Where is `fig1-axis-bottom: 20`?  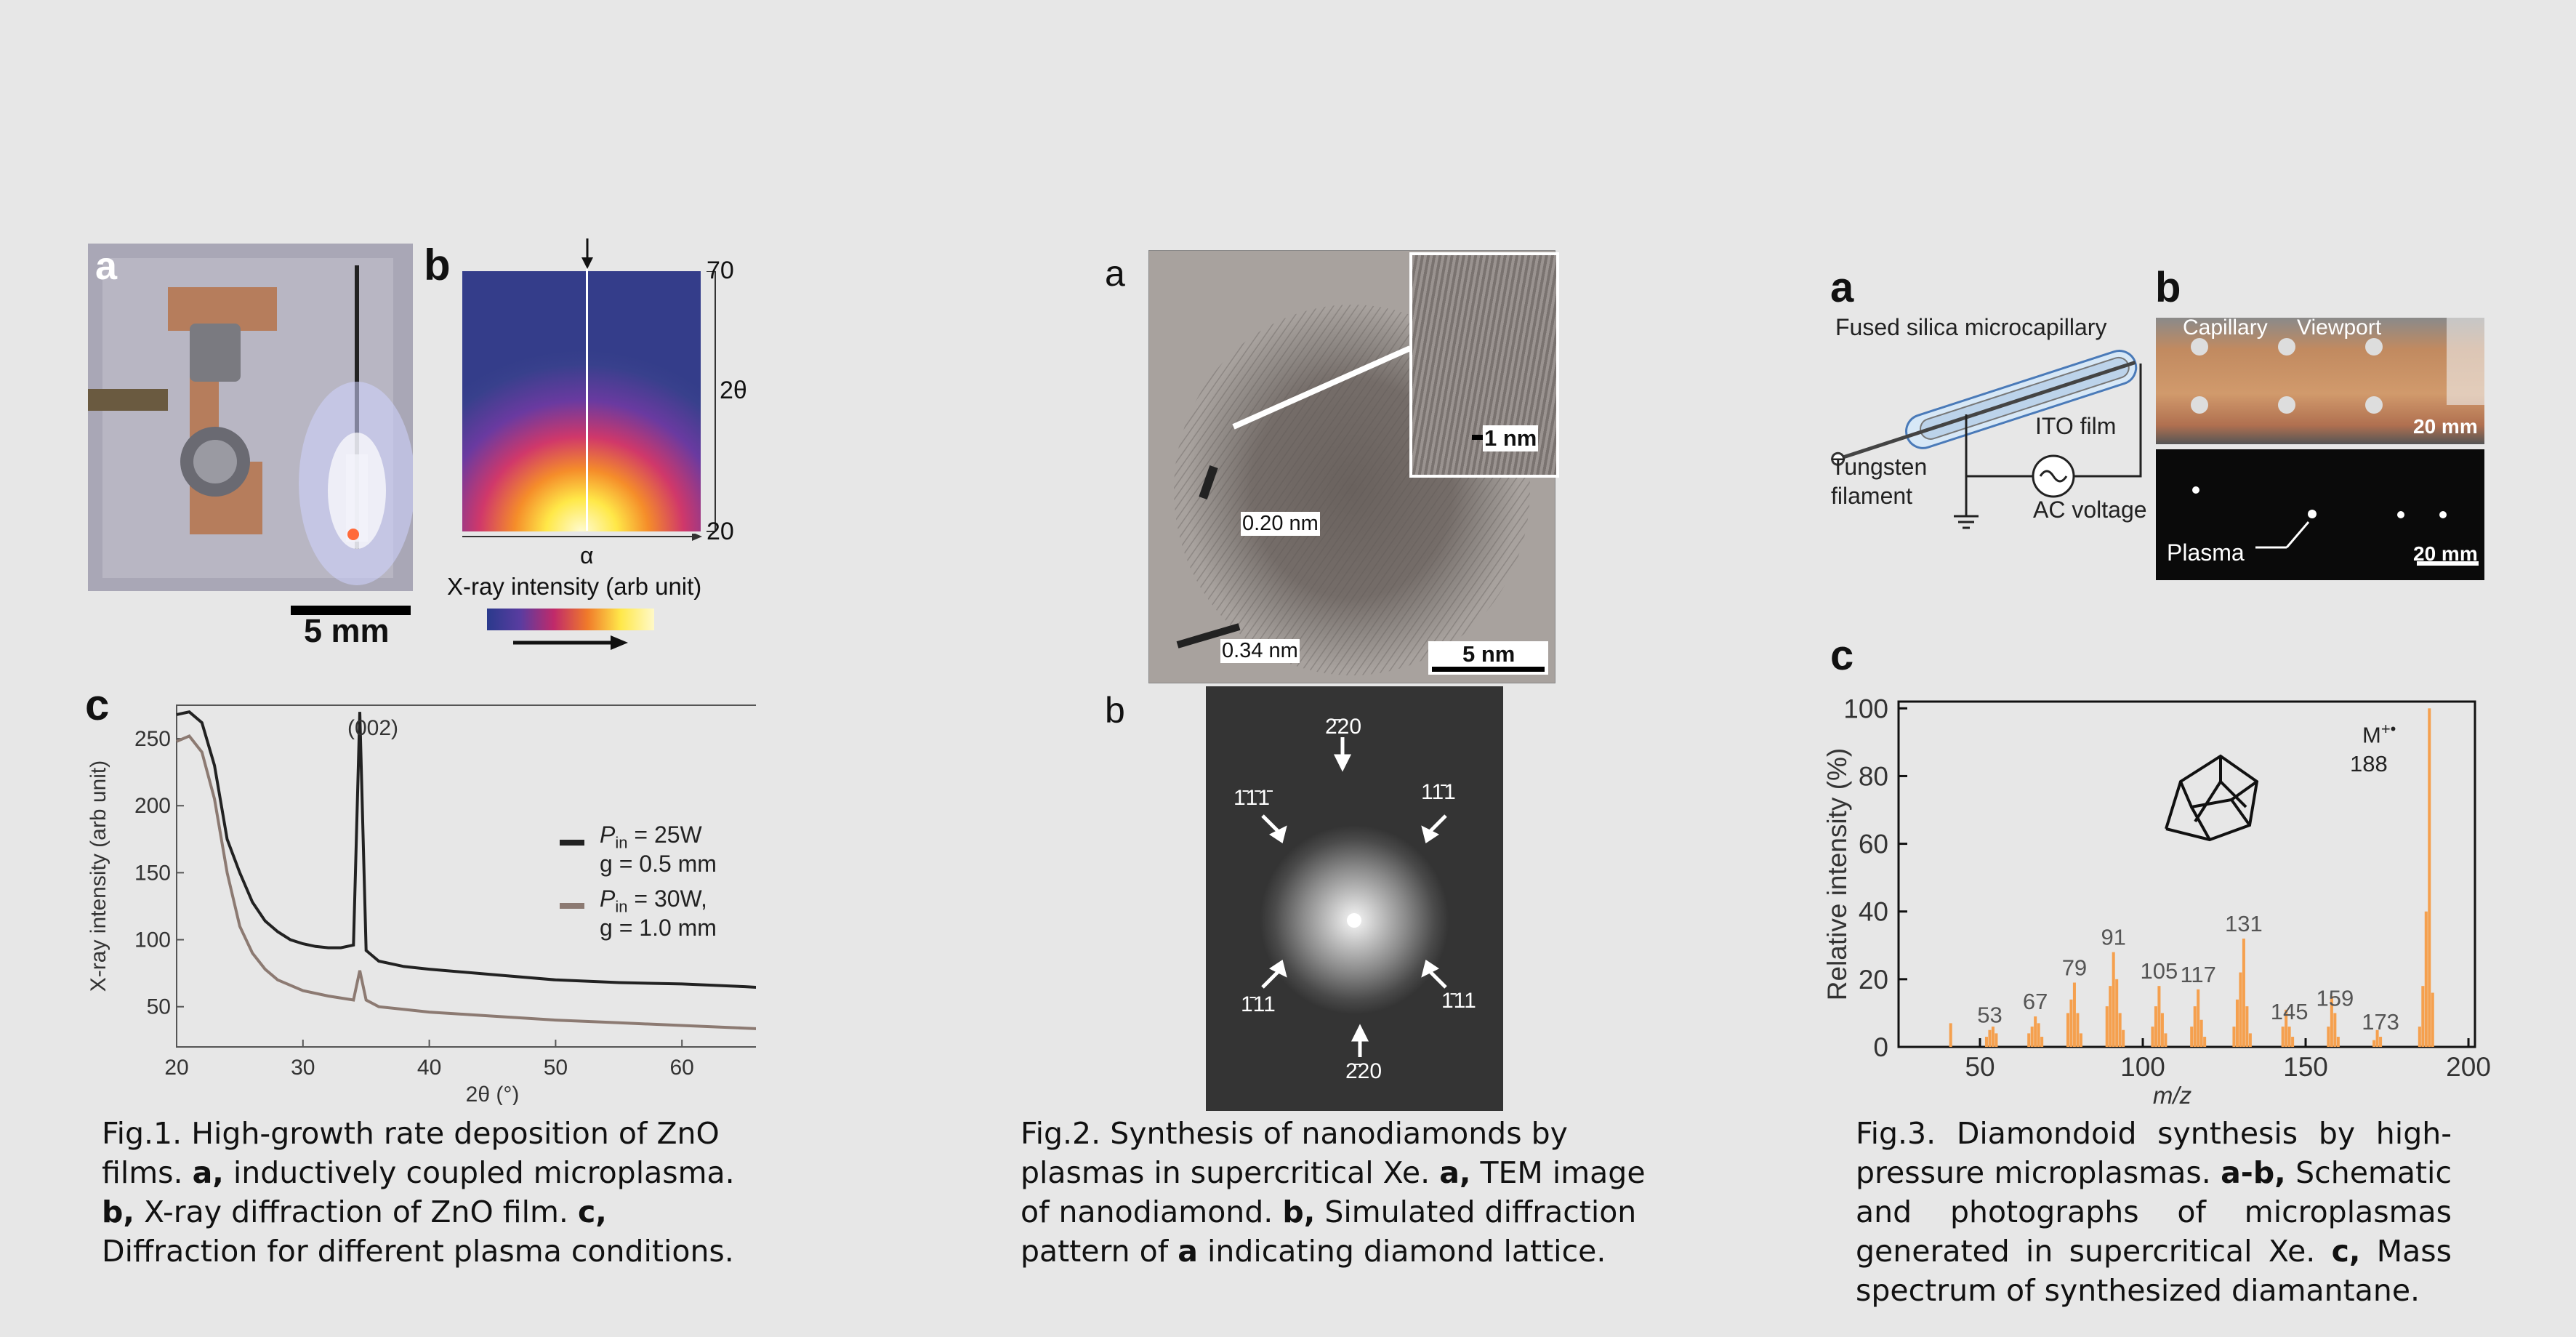
fig1-axis-bottom: 20 is located at coordinates (720, 531).